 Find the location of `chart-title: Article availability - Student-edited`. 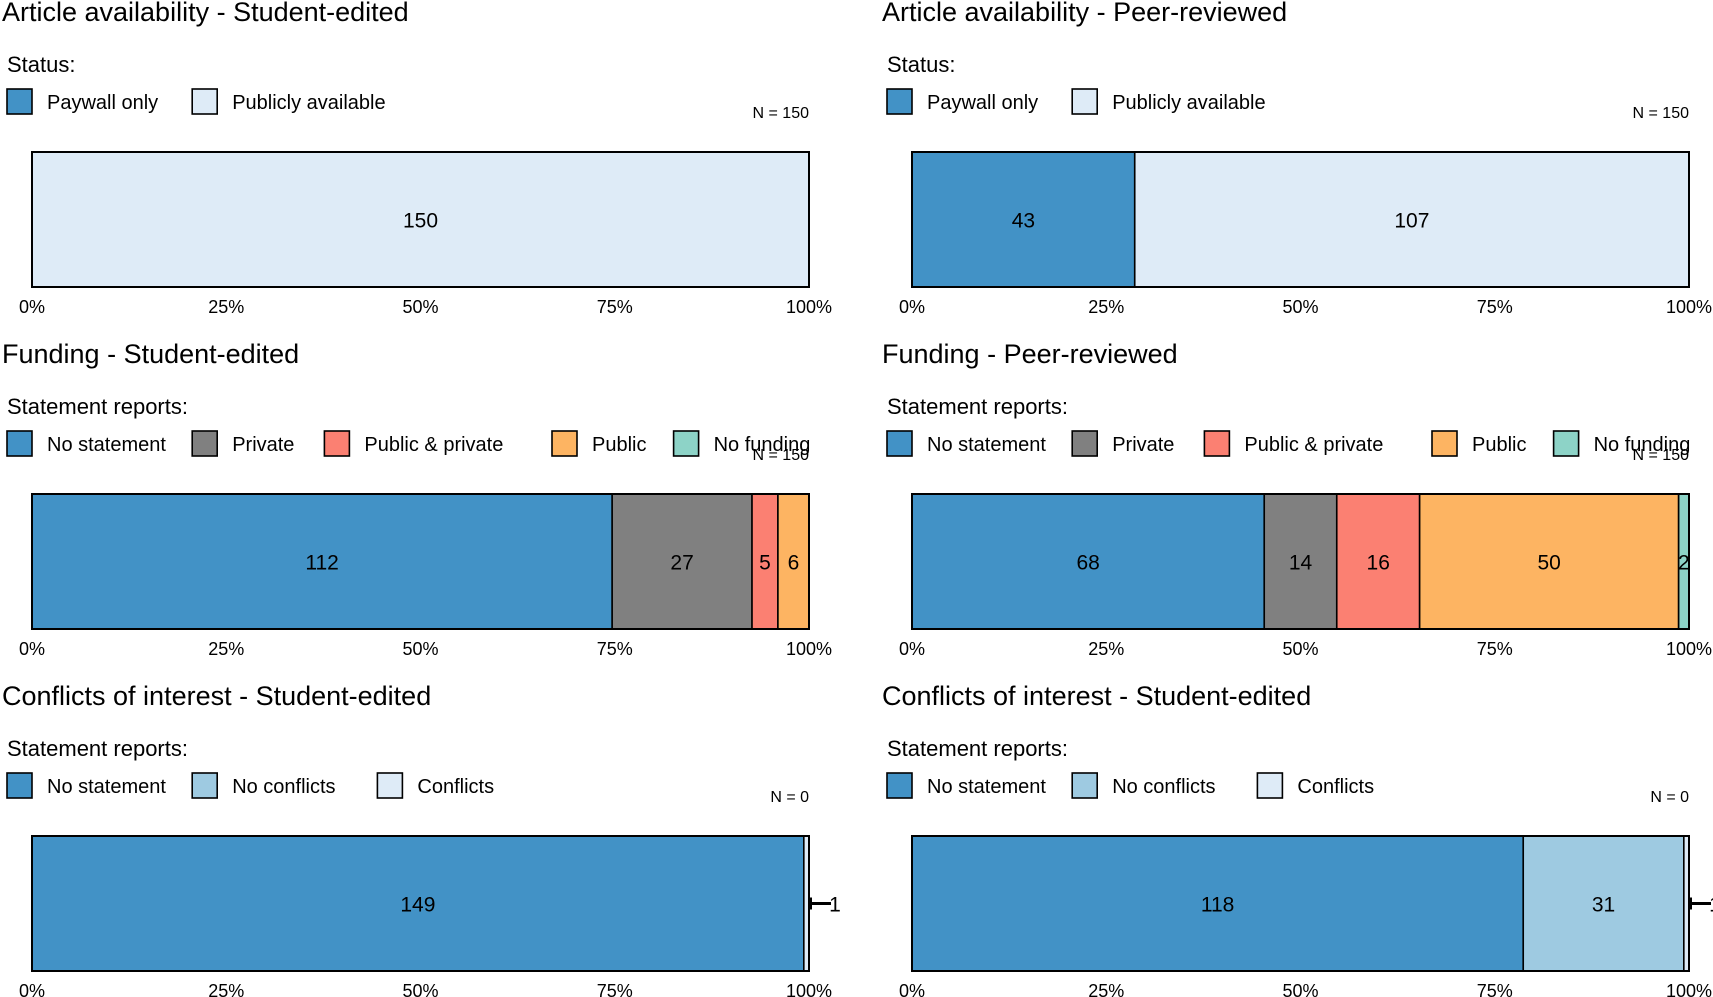

chart-title: Article availability - Student-edited is located at coordinates (205, 13).